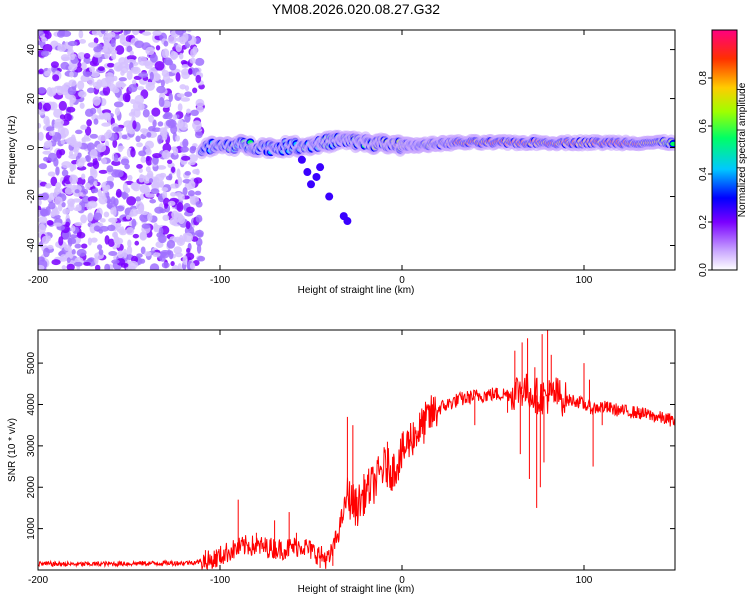 The width and height of the screenshot is (750, 600). What do you see at coordinates (672, 144) in the screenshot?
I see `band-core` at bounding box center [672, 144].